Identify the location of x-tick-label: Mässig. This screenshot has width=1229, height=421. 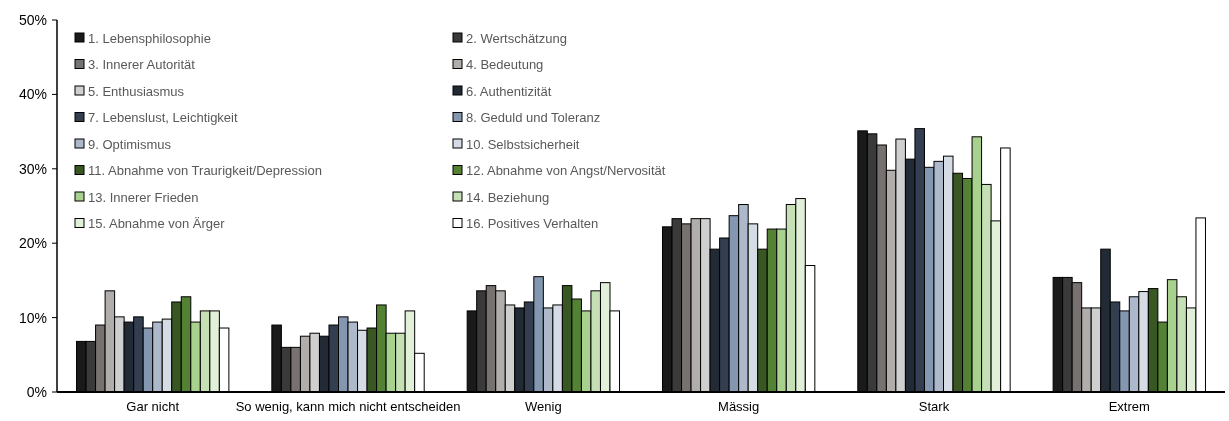
(739, 406).